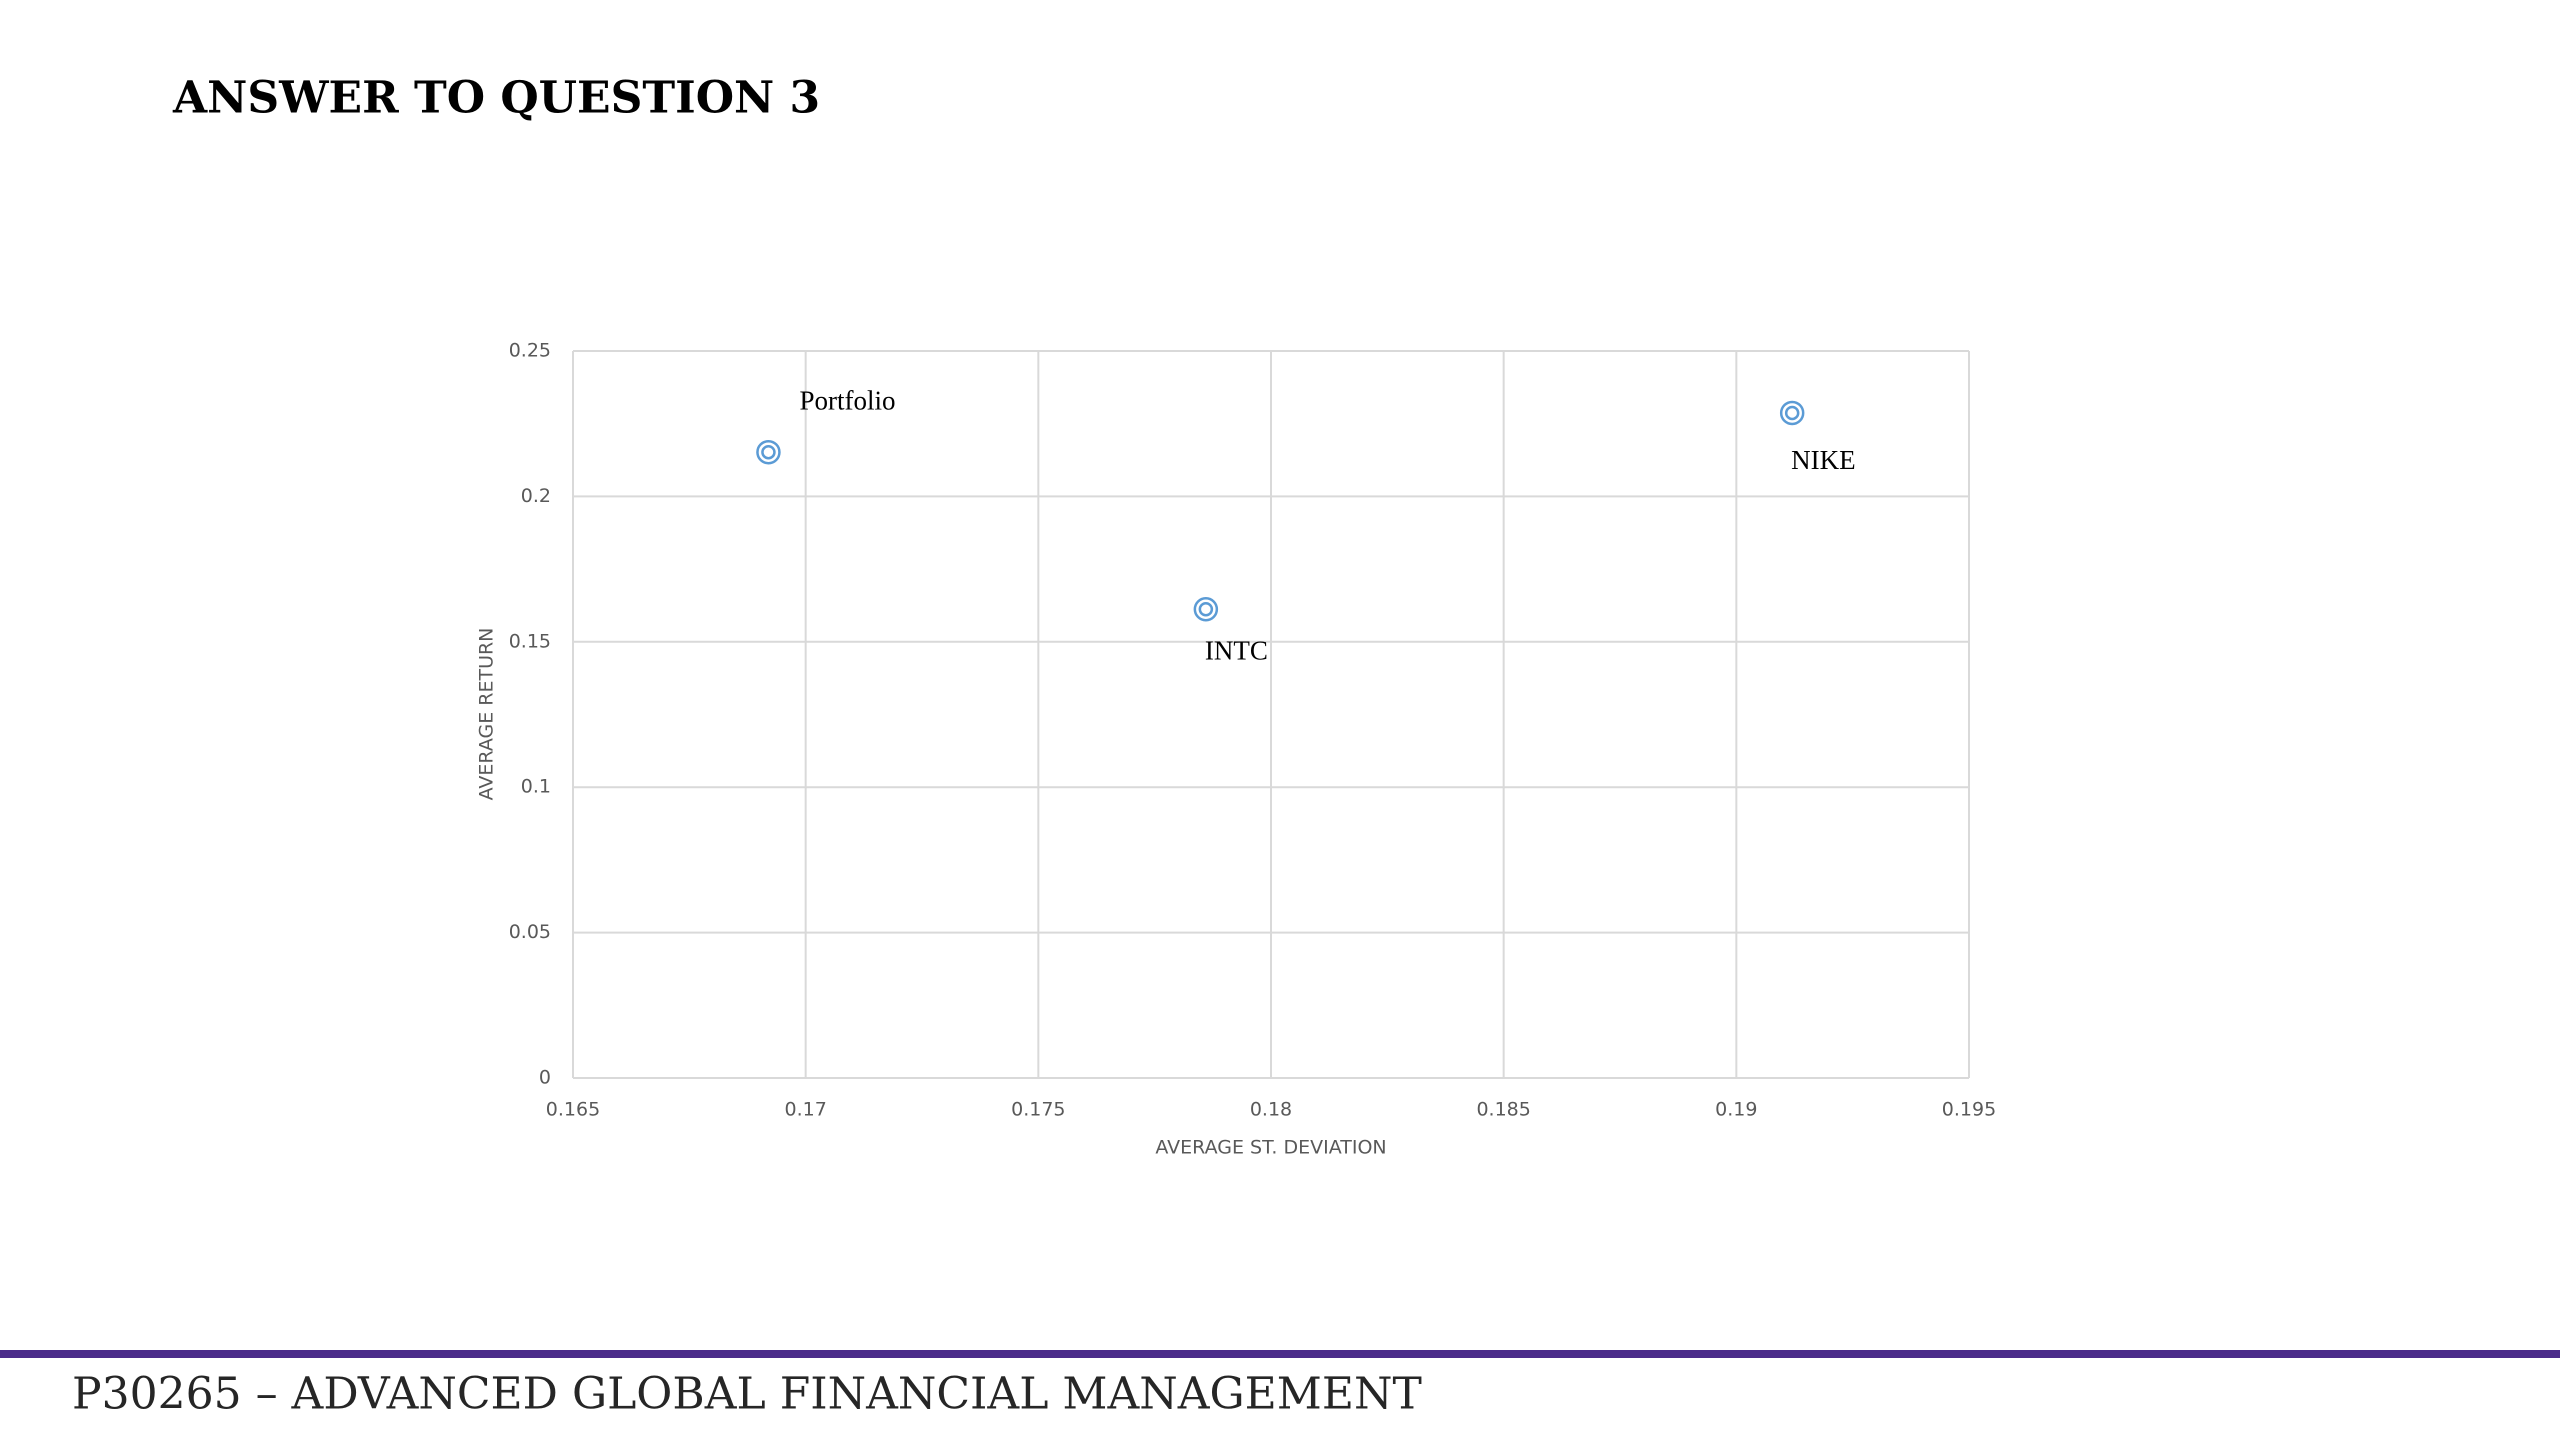 The width and height of the screenshot is (2560, 1440). What do you see at coordinates (573, 1110) in the screenshot?
I see `x-tick-label: 0.165` at bounding box center [573, 1110].